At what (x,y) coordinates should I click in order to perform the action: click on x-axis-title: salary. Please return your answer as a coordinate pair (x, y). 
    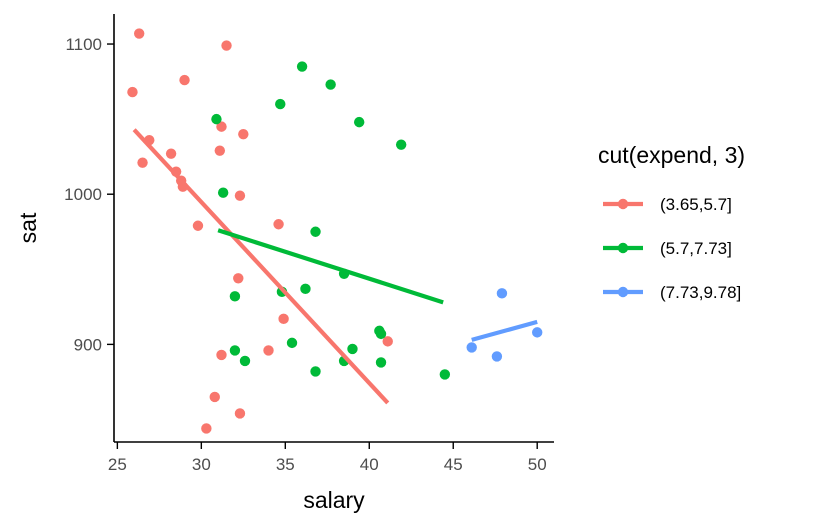
    Looking at the image, I should click on (334, 500).